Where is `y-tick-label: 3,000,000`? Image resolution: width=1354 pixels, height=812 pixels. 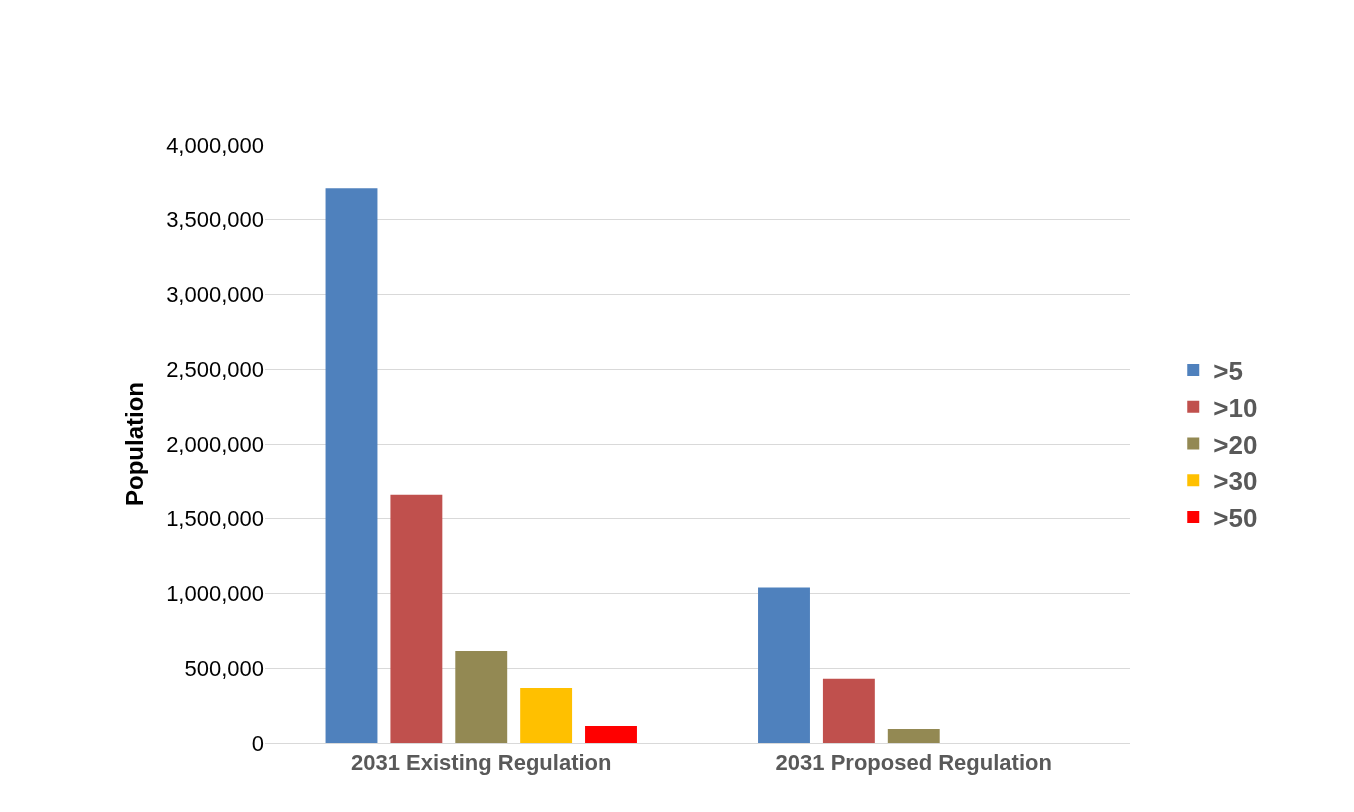
y-tick-label: 3,000,000 is located at coordinates (215, 295).